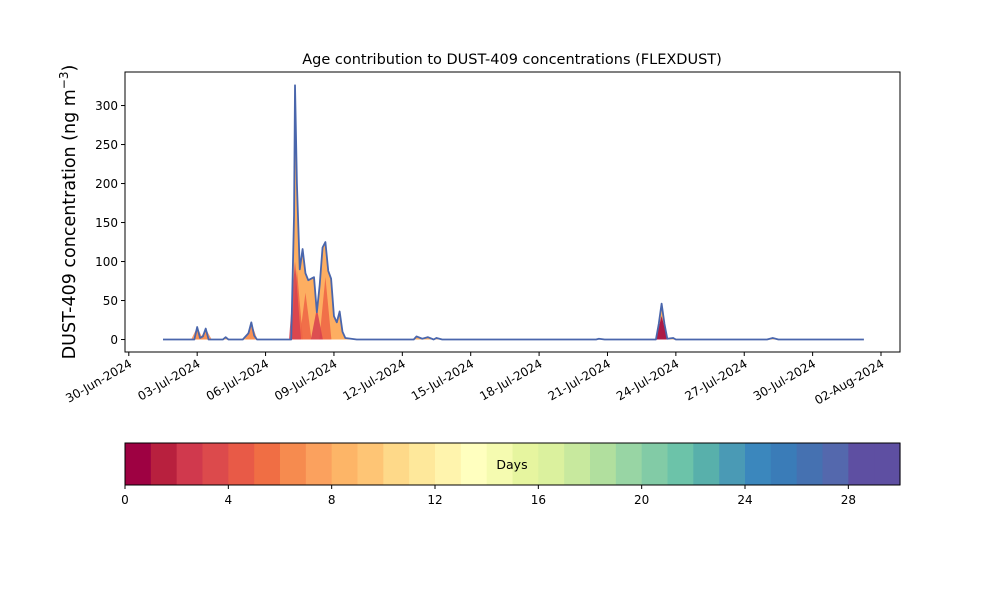  I want to click on colorbar-tick-label: 0, so click(125, 500).